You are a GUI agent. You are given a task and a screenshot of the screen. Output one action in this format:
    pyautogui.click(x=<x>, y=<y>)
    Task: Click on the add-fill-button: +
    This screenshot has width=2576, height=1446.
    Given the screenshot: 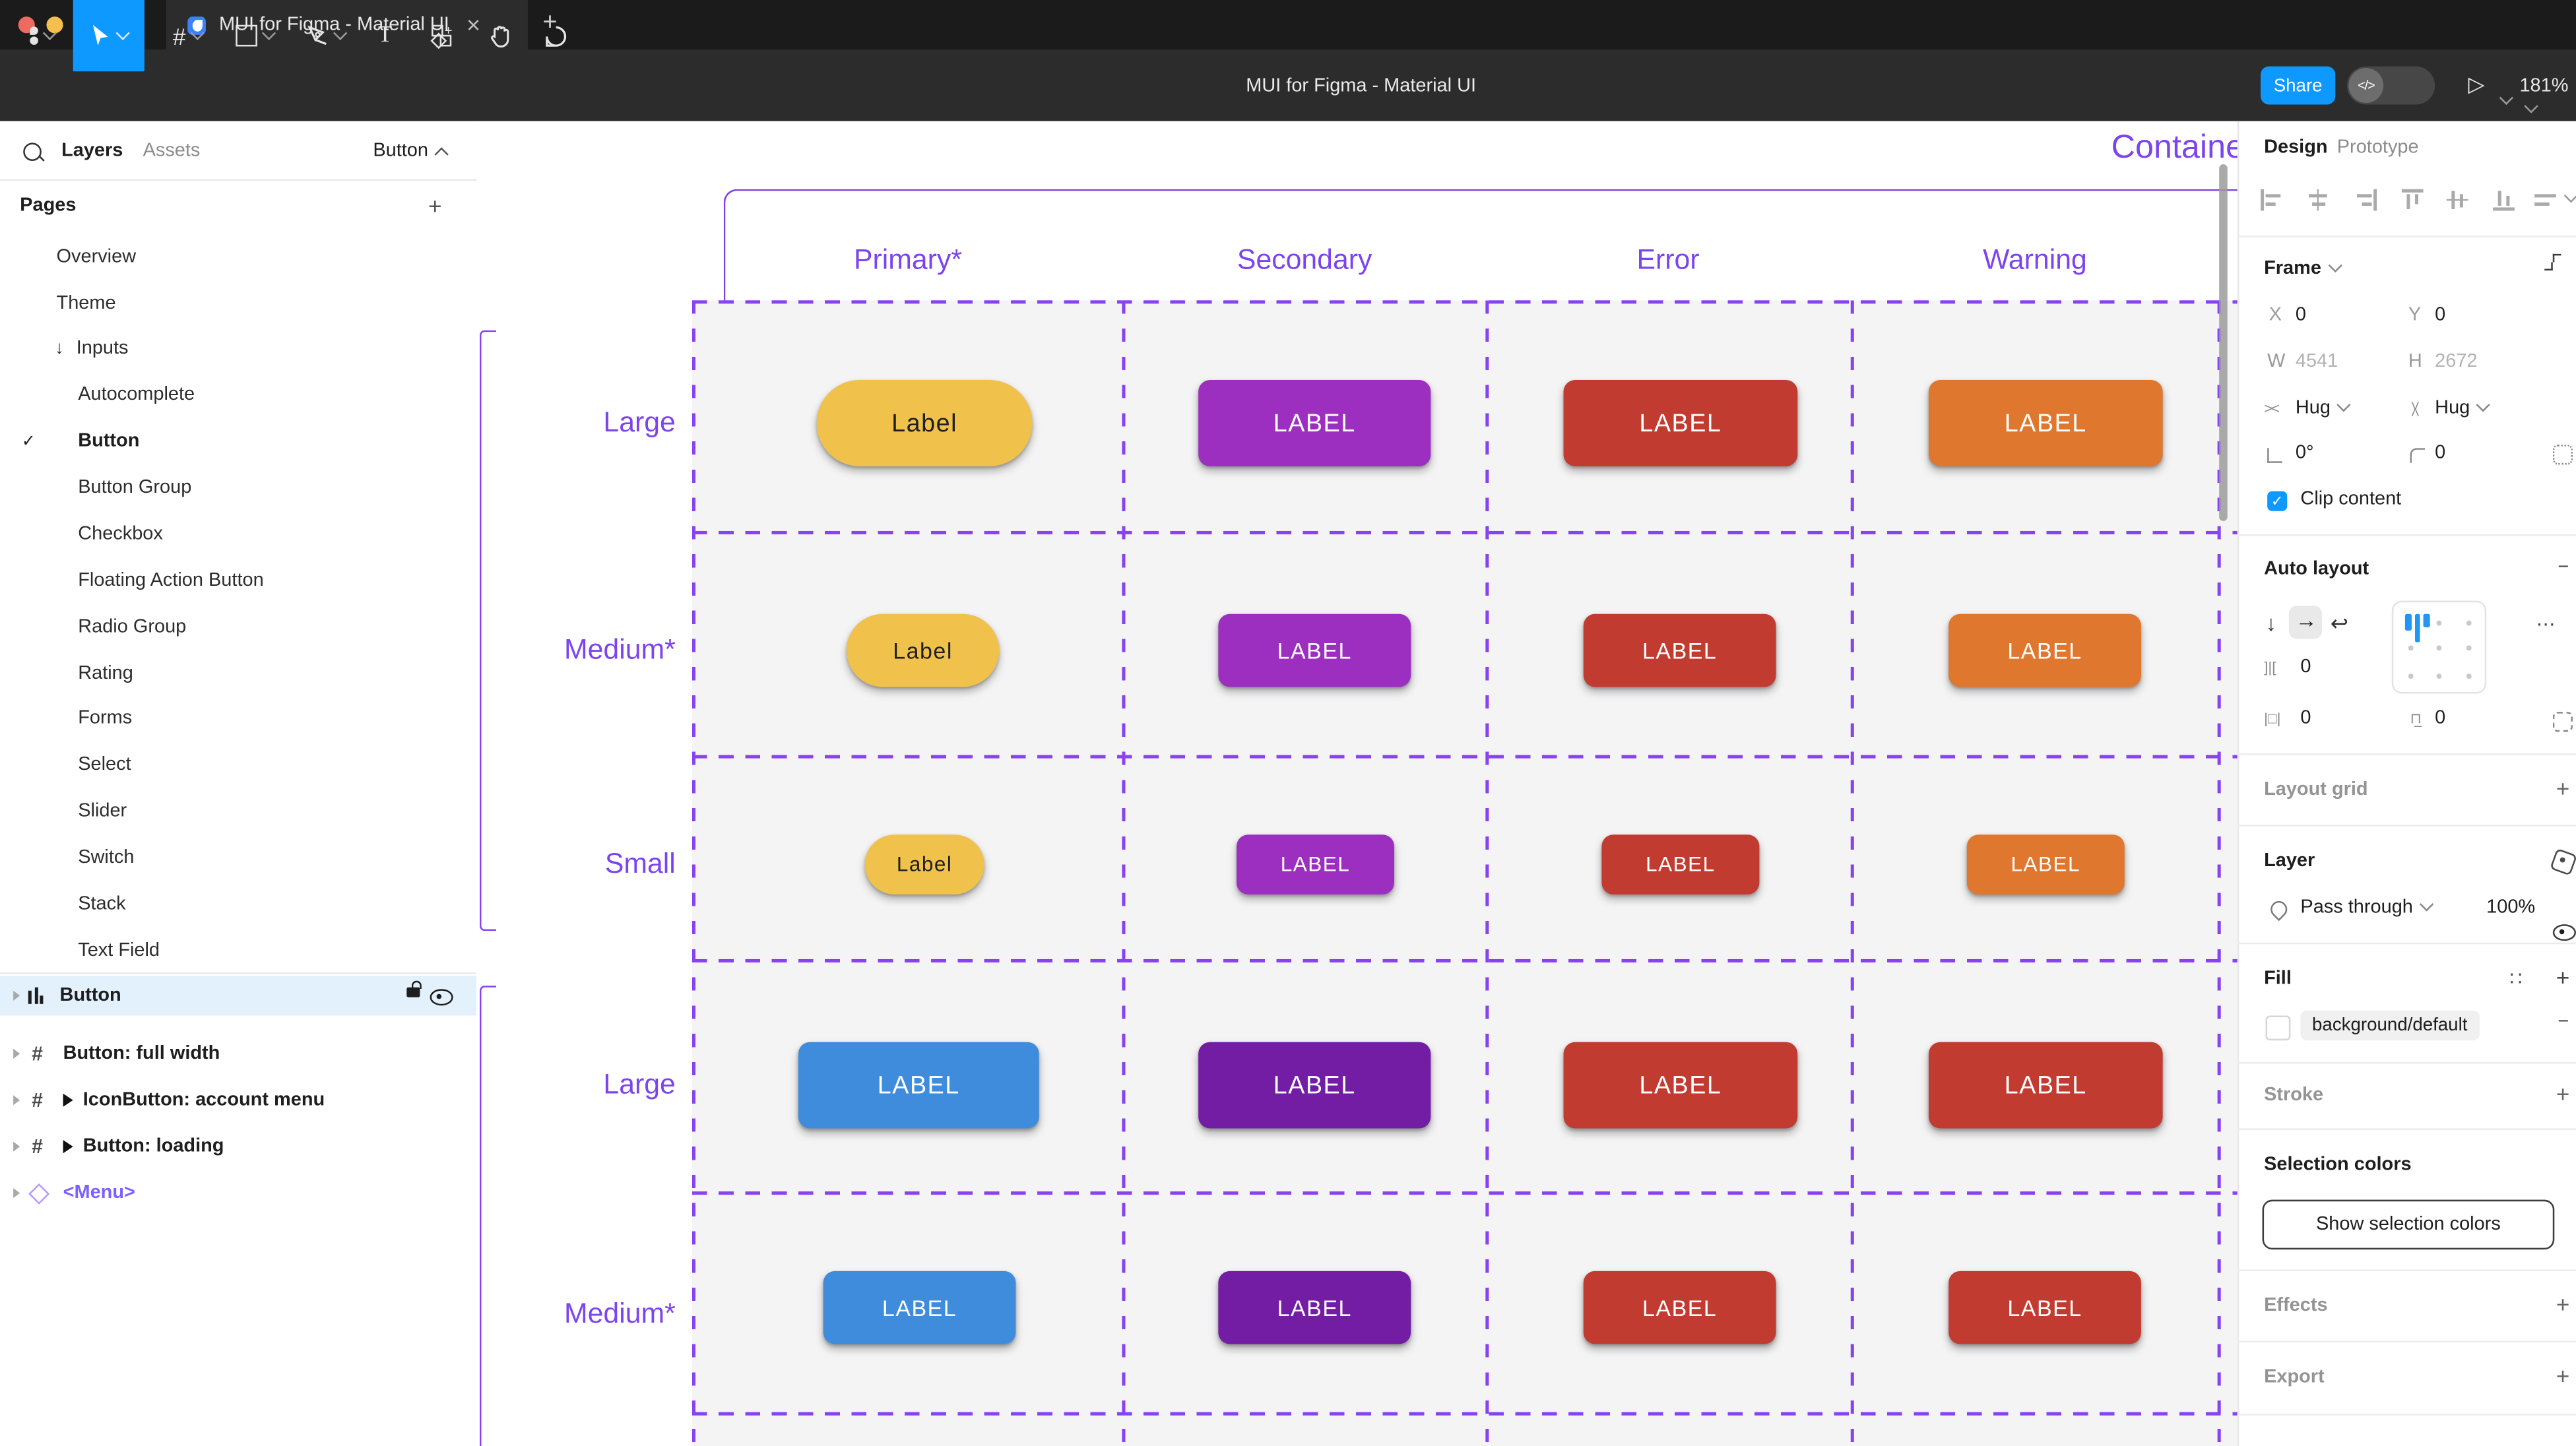 What is the action you would take?
    pyautogui.click(x=2563, y=977)
    